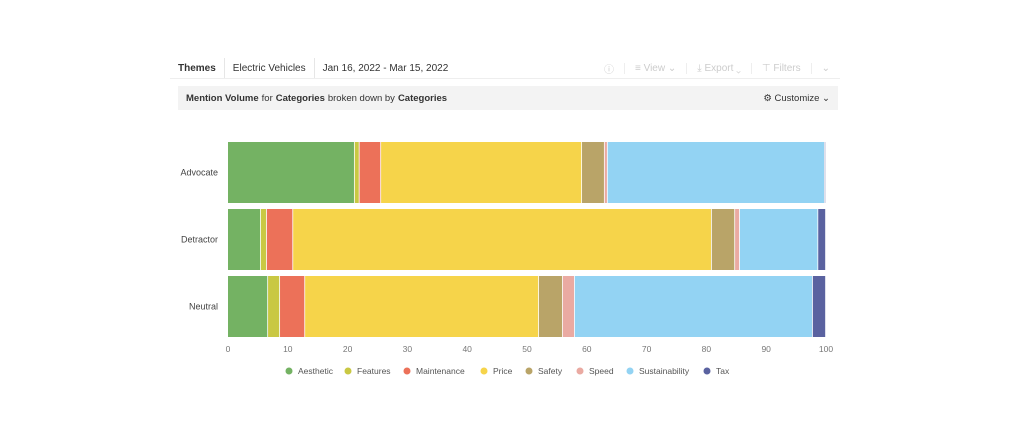 This screenshot has height=444, width=1024. What do you see at coordinates (222, 98) in the screenshot?
I see `metric-label: Mention Volume` at bounding box center [222, 98].